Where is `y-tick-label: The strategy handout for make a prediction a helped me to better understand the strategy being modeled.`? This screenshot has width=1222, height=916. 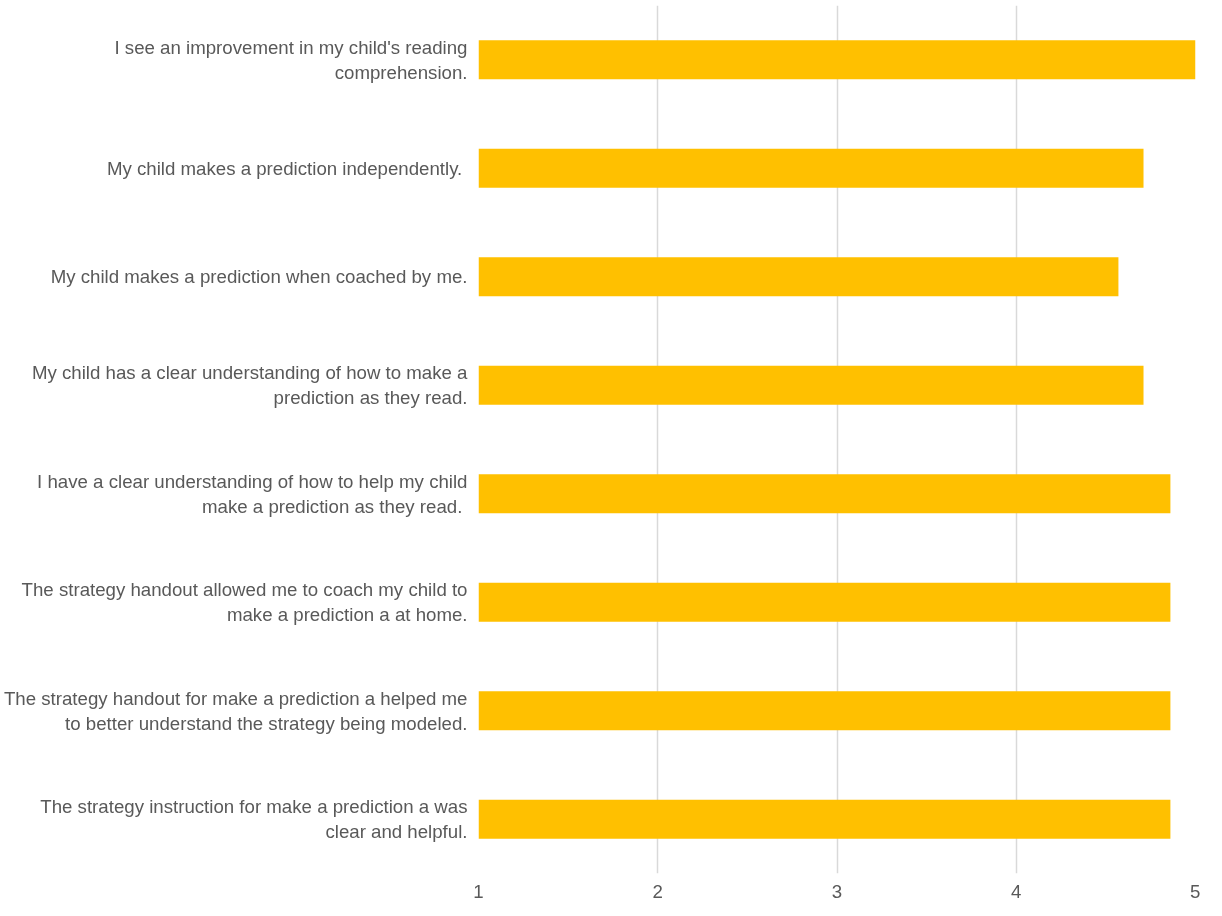
y-tick-label: The strategy handout for make a prediction a helped me to better understand the strategy being modeled. is located at coordinates (235, 710).